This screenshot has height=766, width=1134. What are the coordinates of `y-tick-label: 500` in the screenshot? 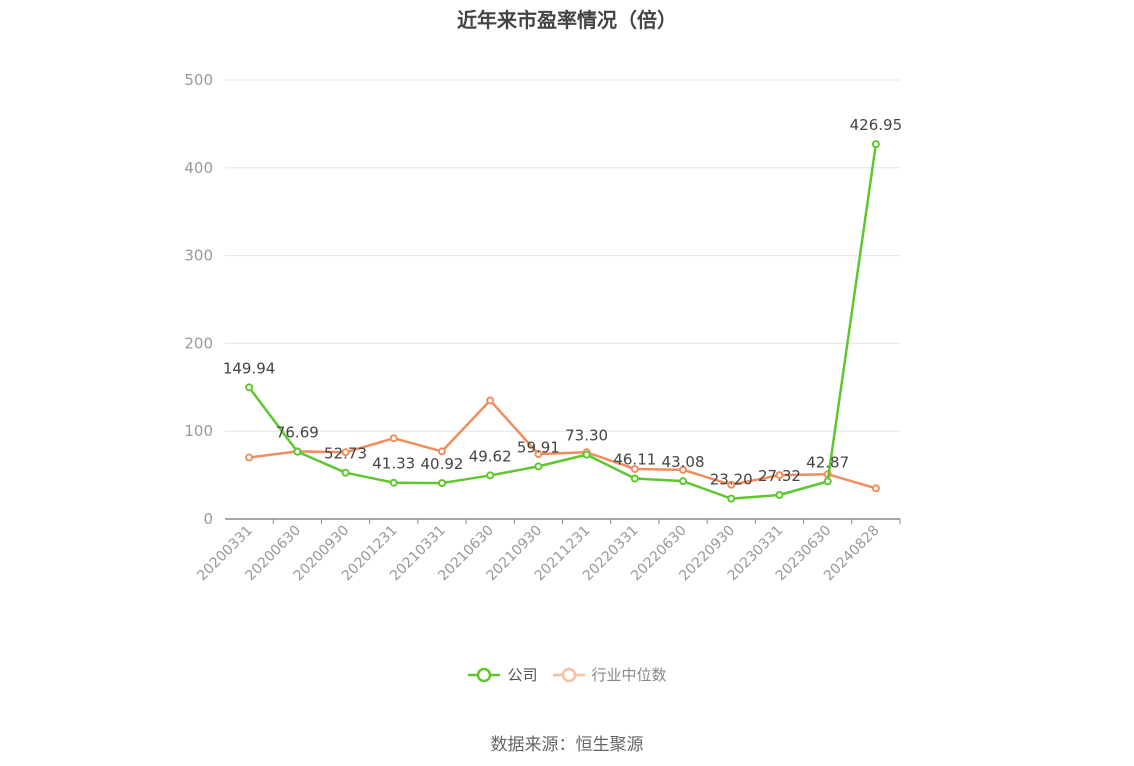 It's located at (198, 80).